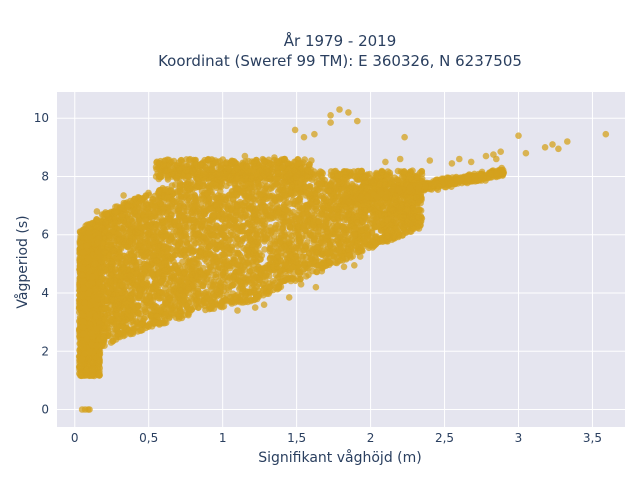 The height and width of the screenshot is (480, 640). What do you see at coordinates (340, 40) in the screenshot?
I see `chart-title: År 1979 - 2019` at bounding box center [340, 40].